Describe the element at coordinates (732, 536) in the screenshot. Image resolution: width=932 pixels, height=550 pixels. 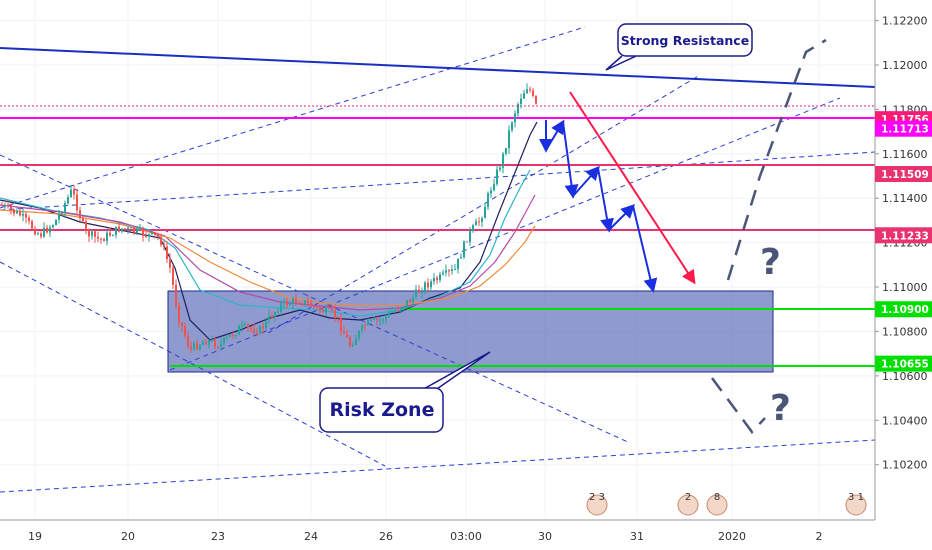
I see `x-tick-label: 2020` at that location.